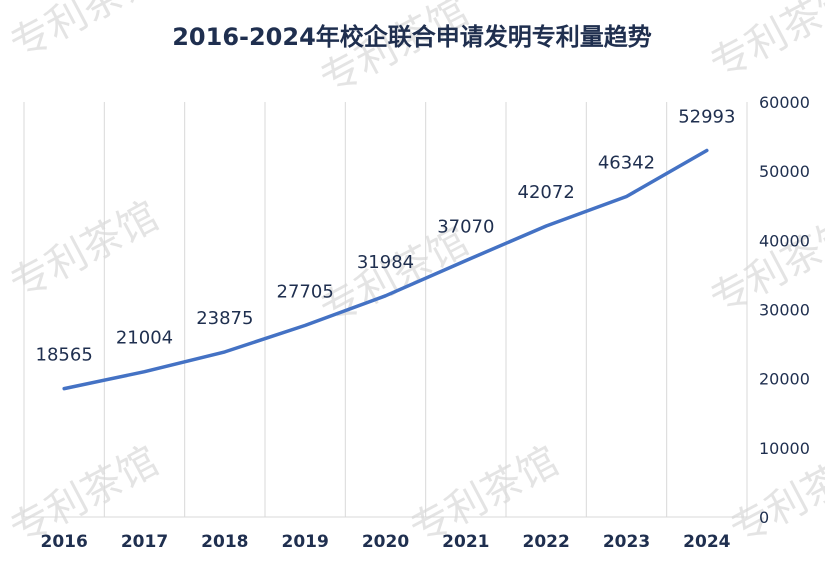  Describe the element at coordinates (224, 318) in the screenshot. I see `data-label: 23875` at that location.